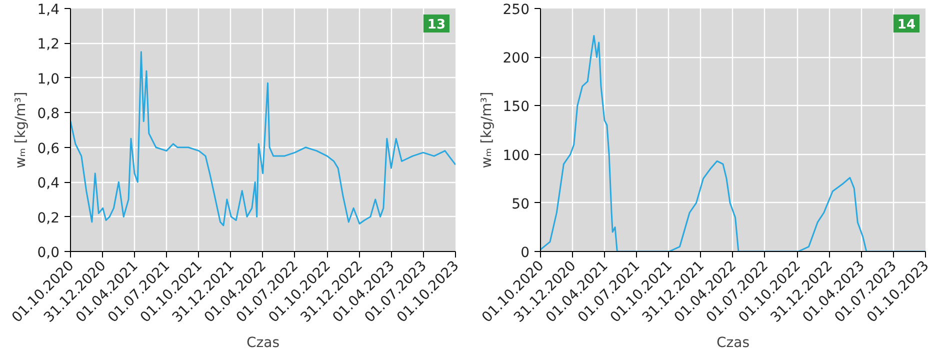 The height and width of the screenshot is (353, 940). What do you see at coordinates (48, 148) in the screenshot?
I see `y-tick-label: 0,6` at bounding box center [48, 148].